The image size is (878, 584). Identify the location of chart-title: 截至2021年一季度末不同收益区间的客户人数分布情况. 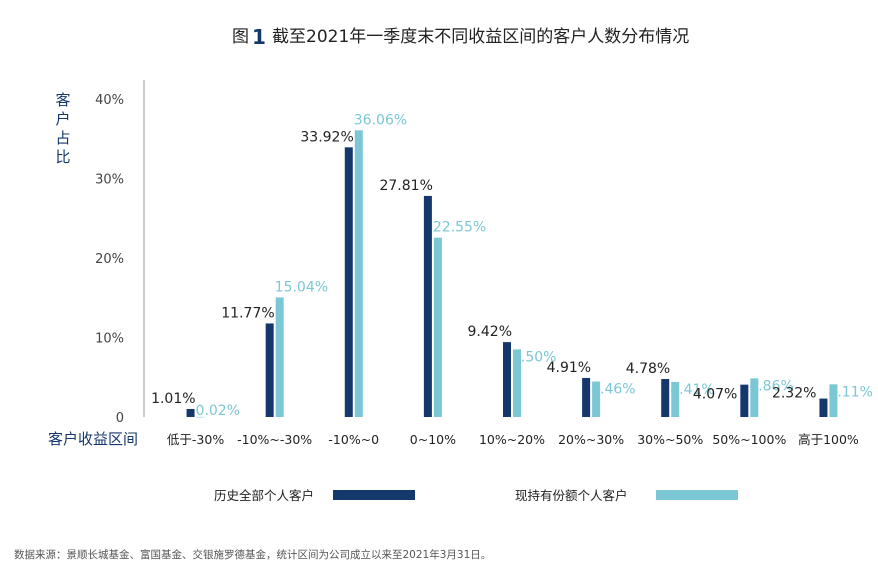
(480, 37).